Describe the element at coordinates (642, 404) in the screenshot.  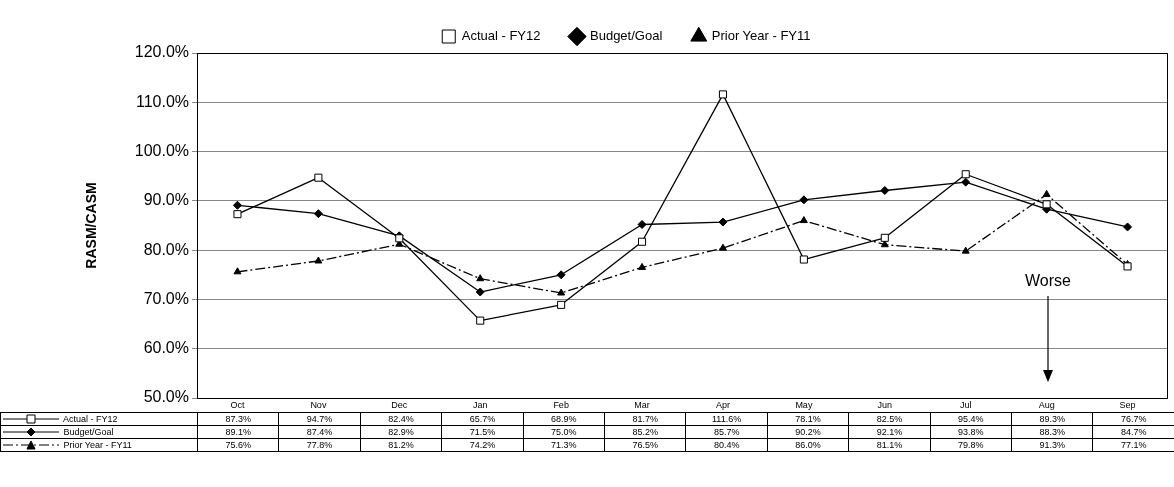
I see `x-tick-label: Mar` at that location.